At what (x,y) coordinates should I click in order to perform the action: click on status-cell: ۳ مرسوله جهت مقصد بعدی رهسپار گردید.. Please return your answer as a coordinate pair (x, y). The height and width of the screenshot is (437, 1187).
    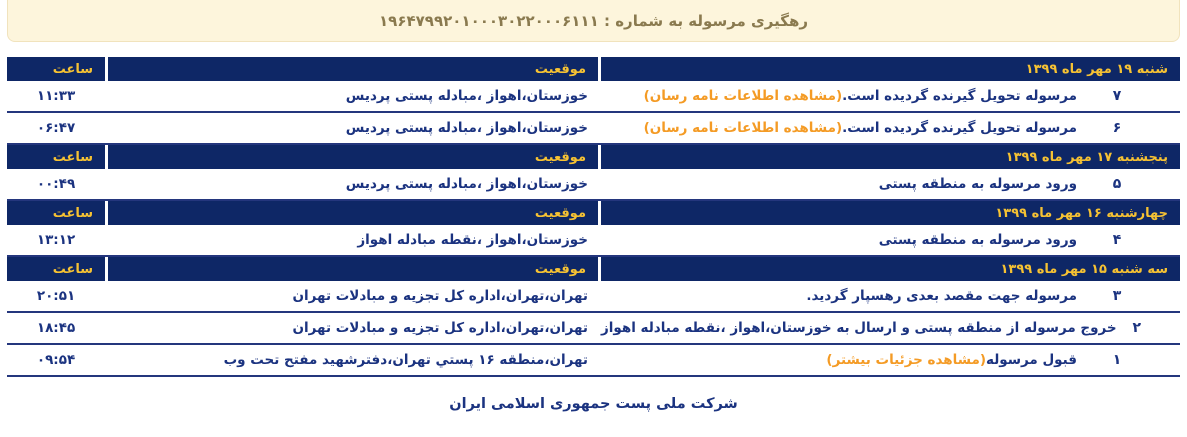
    Looking at the image, I should click on (890, 296).